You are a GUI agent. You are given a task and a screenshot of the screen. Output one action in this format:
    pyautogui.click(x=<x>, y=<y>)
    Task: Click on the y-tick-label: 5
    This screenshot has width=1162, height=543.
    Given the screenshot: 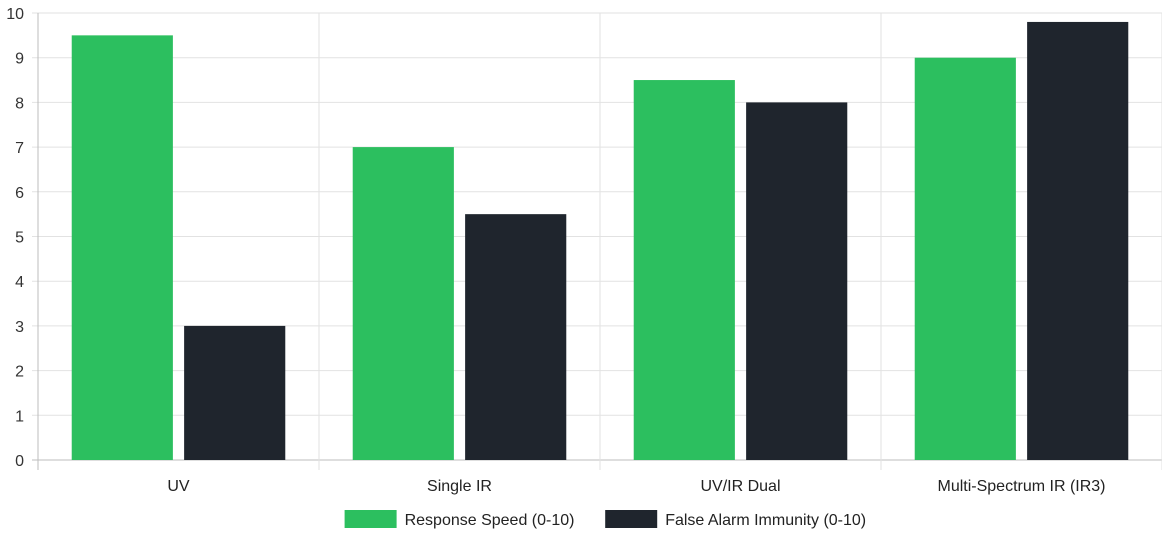 What is the action you would take?
    pyautogui.click(x=19, y=238)
    